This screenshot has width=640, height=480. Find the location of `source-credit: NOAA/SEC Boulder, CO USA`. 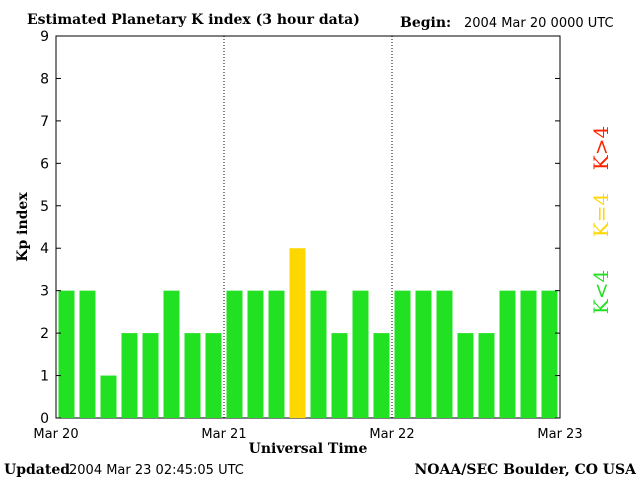

source-credit: NOAA/SEC Boulder, CO USA is located at coordinates (526, 470).